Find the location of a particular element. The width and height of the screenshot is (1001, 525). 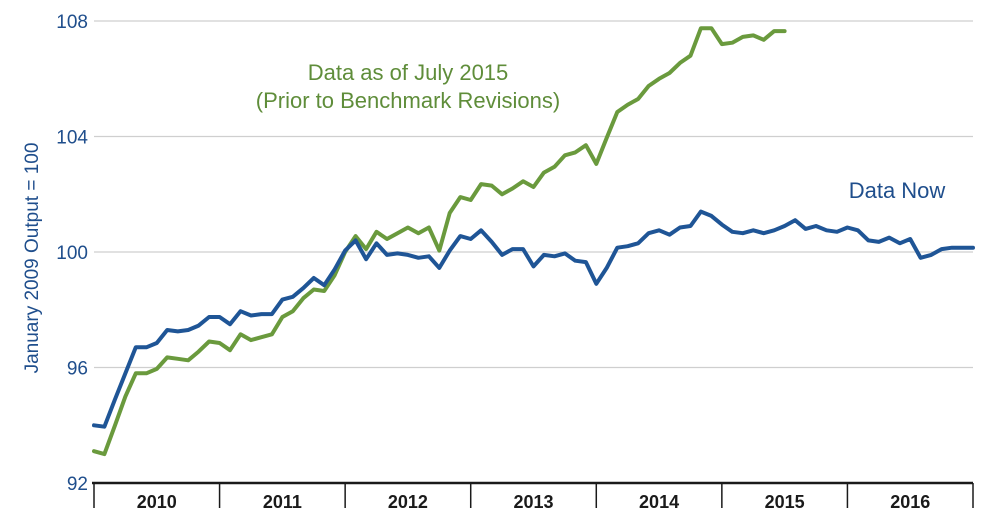

annotation-july-2015-line-2: (Prior to Benchmark Revisions) is located at coordinates (408, 100).